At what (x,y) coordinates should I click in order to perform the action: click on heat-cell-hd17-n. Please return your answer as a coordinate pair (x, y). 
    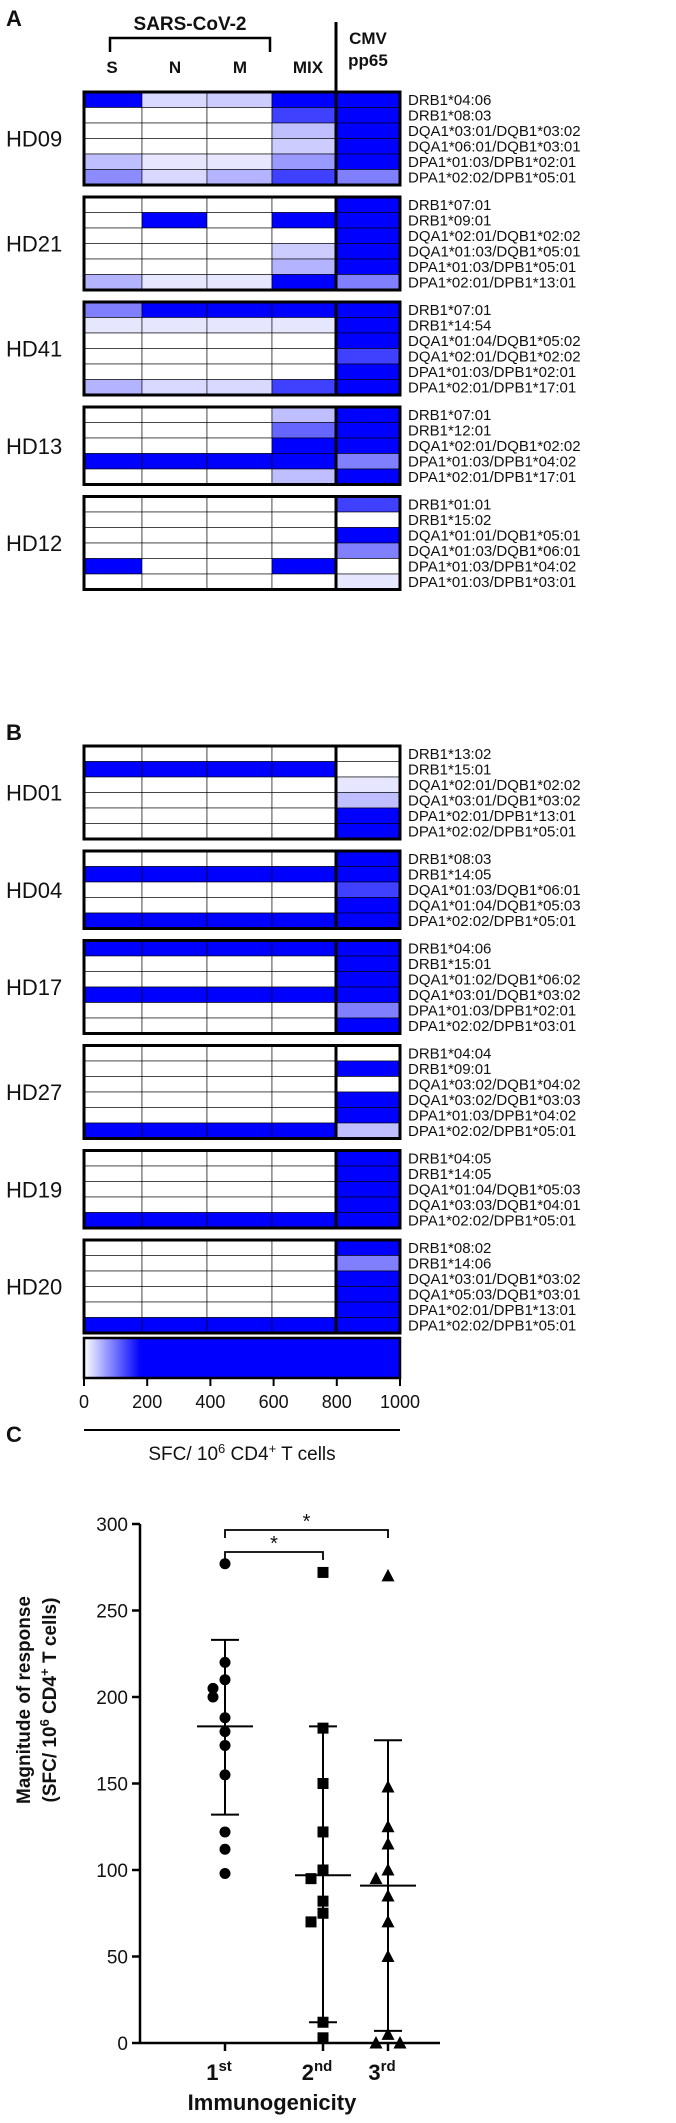
    Looking at the image, I should click on (174, 948).